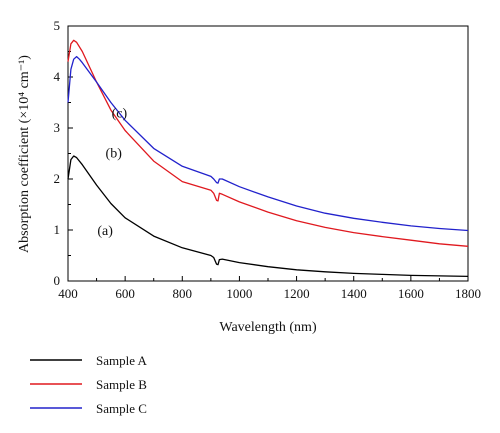 The height and width of the screenshot is (433, 500). What do you see at coordinates (57, 280) in the screenshot?
I see `y-tick-label: 0` at bounding box center [57, 280].